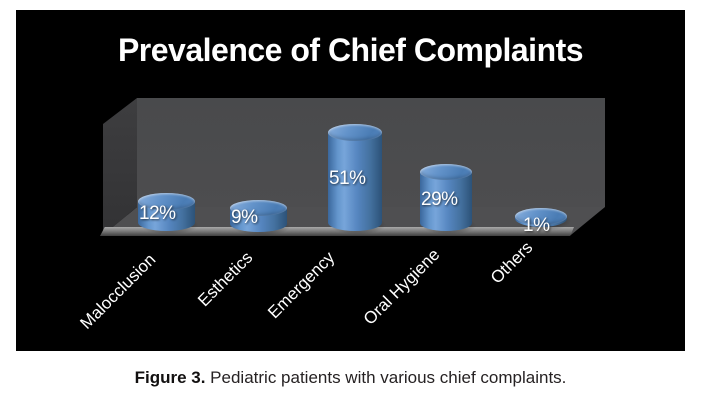 This screenshot has height=408, width=705. What do you see at coordinates (536, 225) in the screenshot?
I see `bar-data-label: 1%` at bounding box center [536, 225].